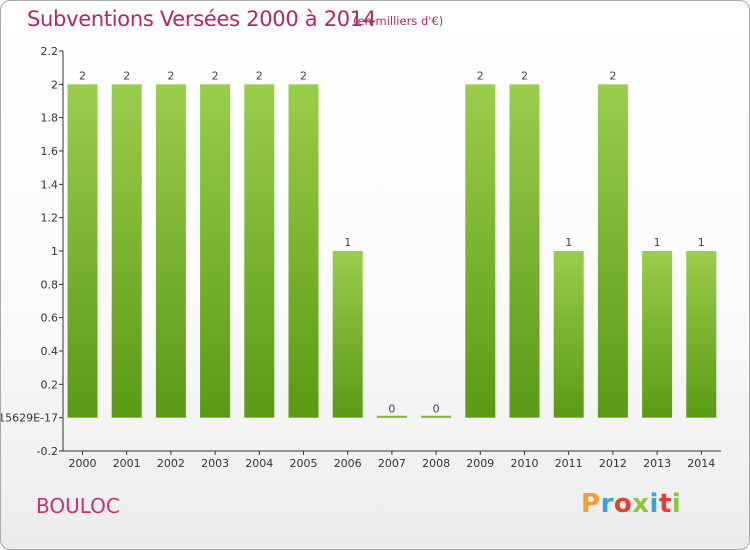 The image size is (750, 550). Describe the element at coordinates (612, 251) in the screenshot. I see `bar-2012` at that location.